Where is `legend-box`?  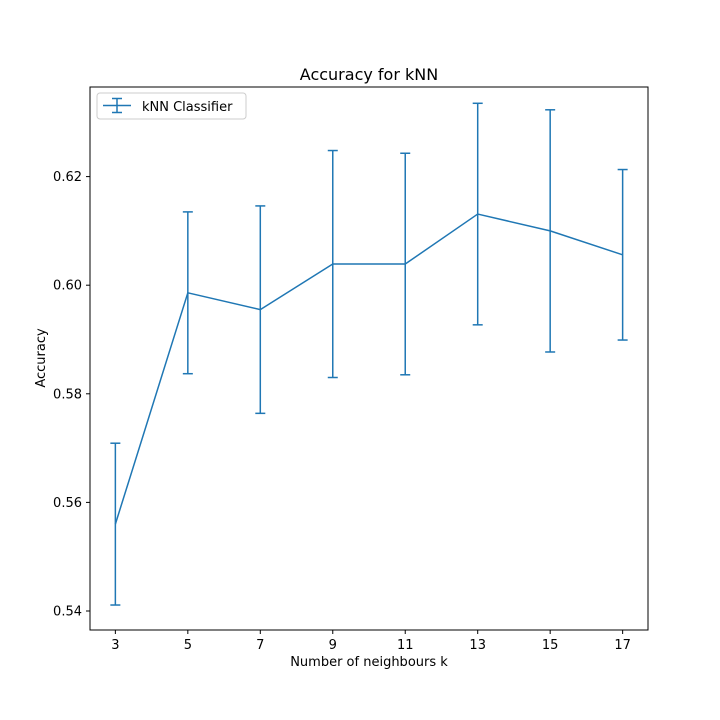
legend-box is located at coordinates (171, 106).